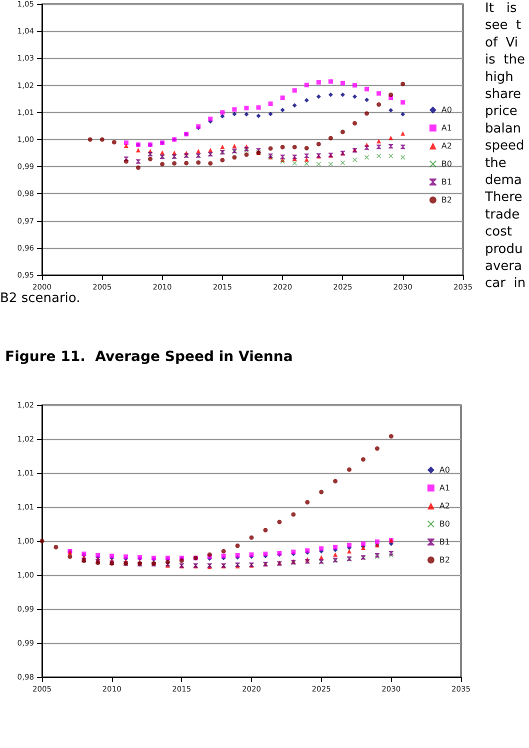  What do you see at coordinates (503, 94) in the screenshot?
I see `text: share` at bounding box center [503, 94].